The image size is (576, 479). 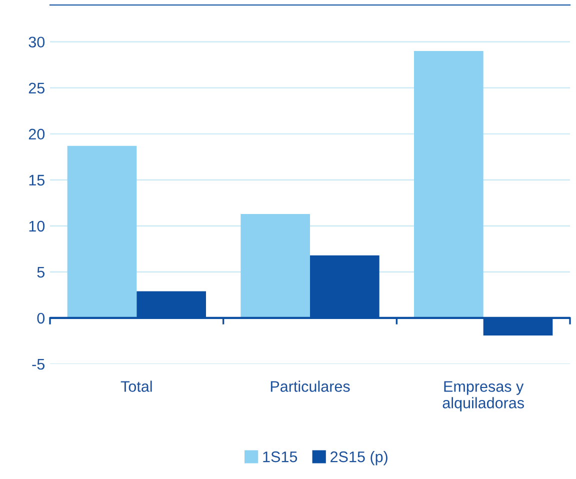 I want to click on x-tick-label: Empresas y alquiladoras, so click(x=483, y=396).